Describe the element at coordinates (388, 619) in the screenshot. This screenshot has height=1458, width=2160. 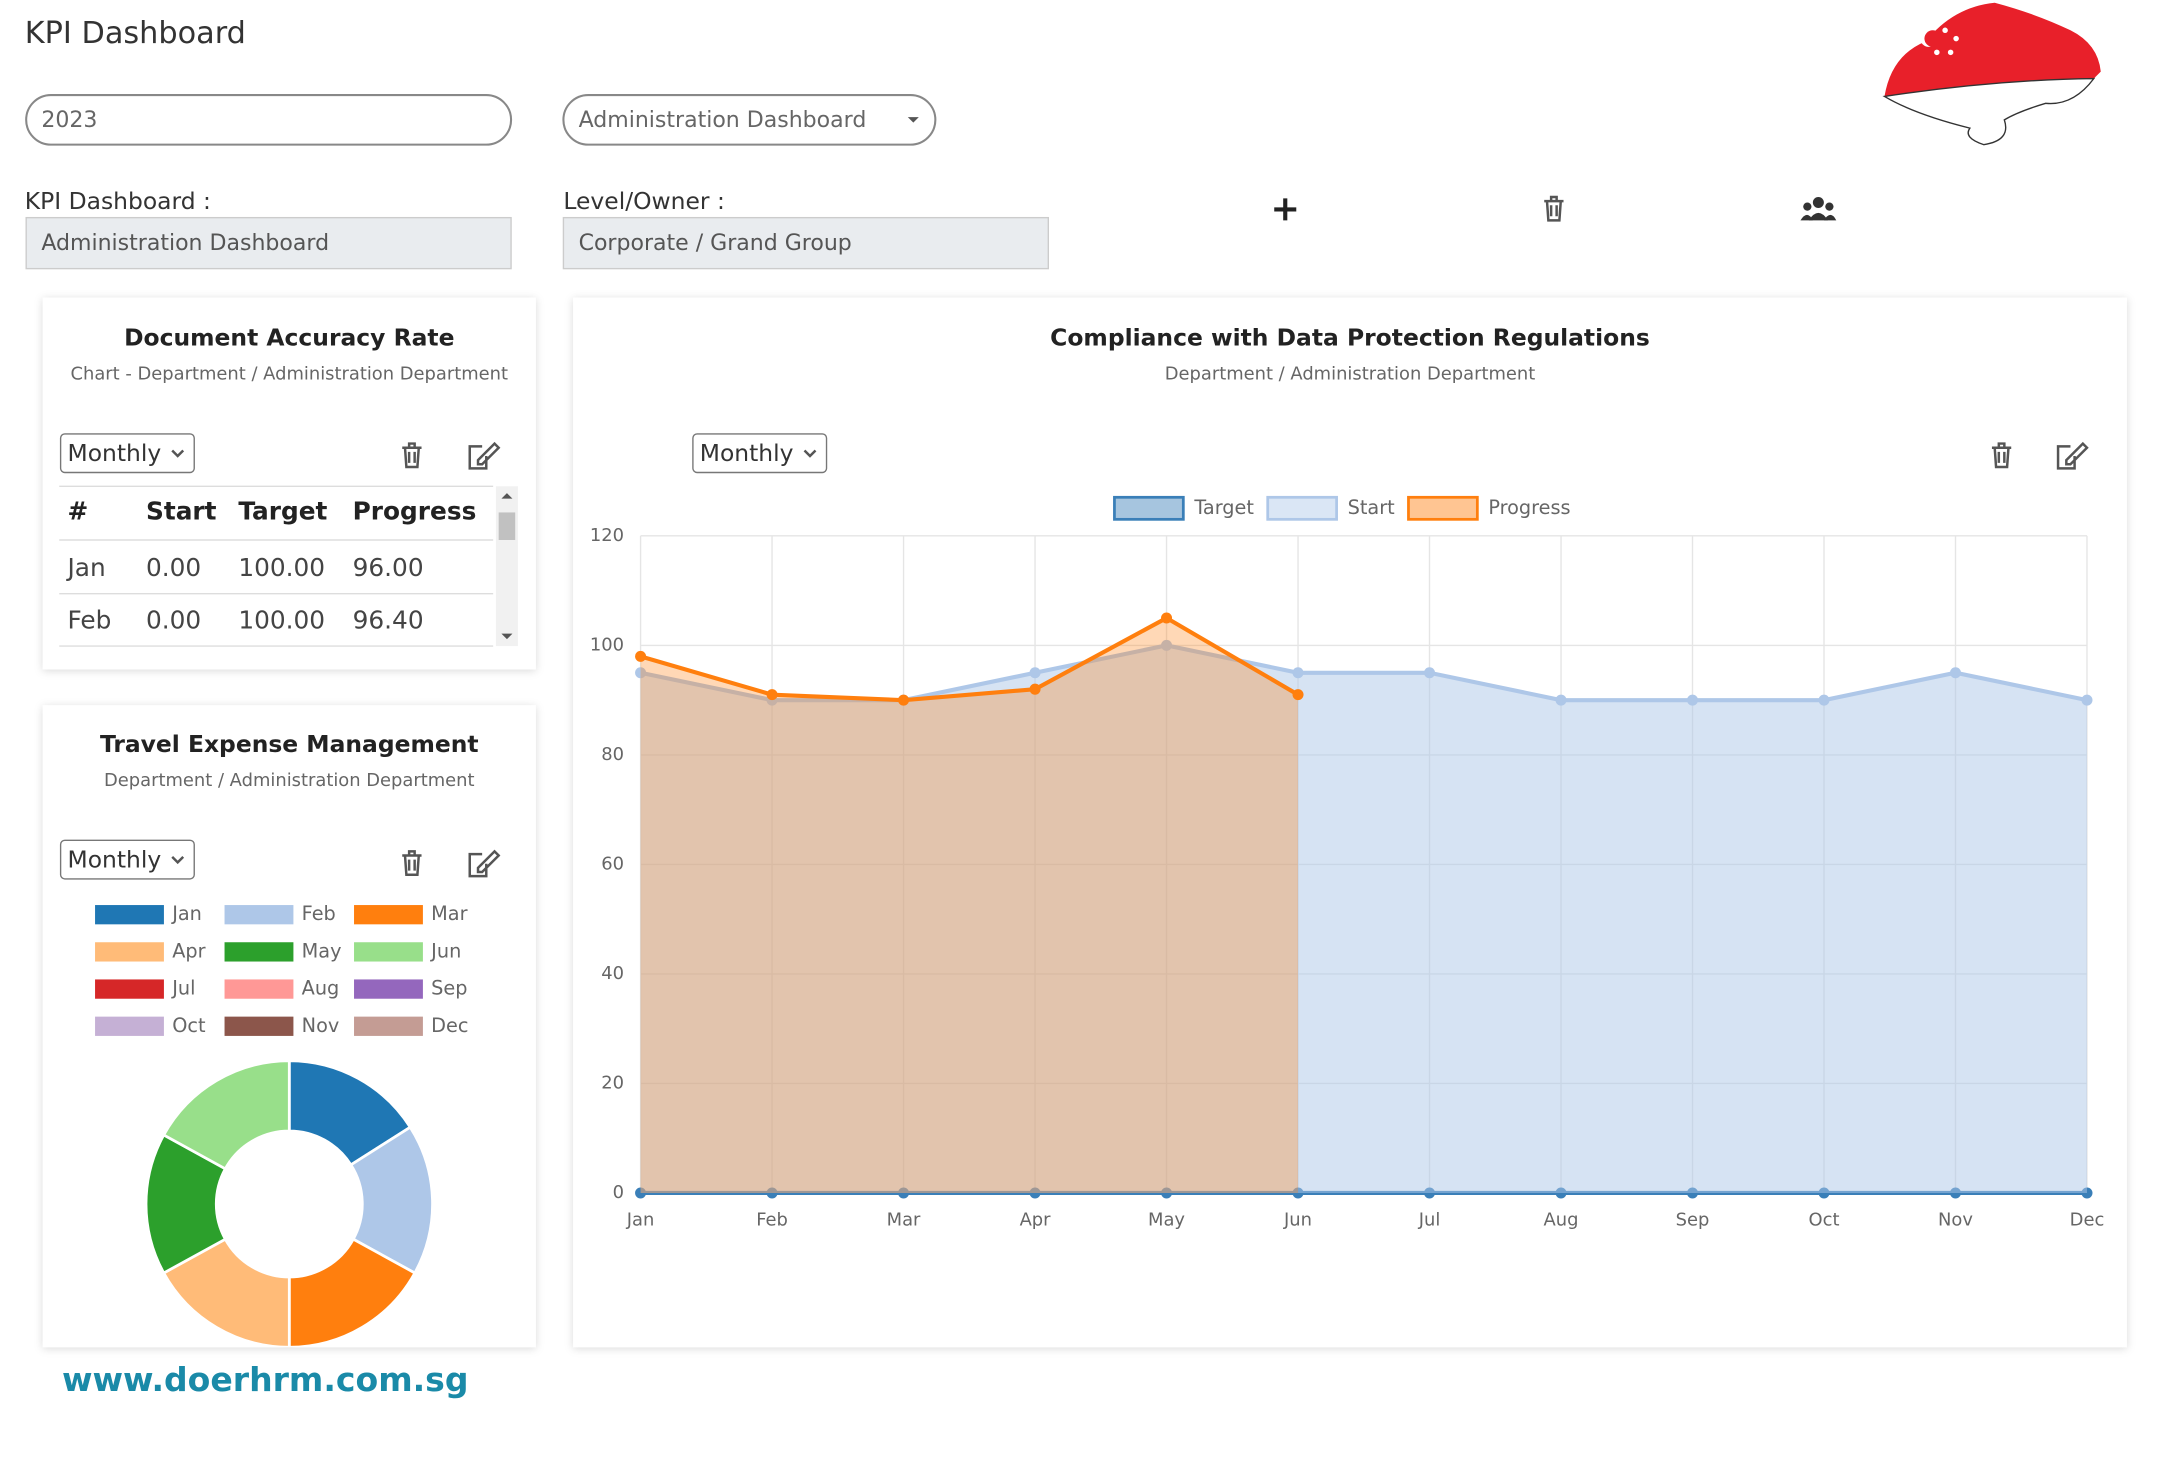
I see `table-cell: 96.40` at that location.